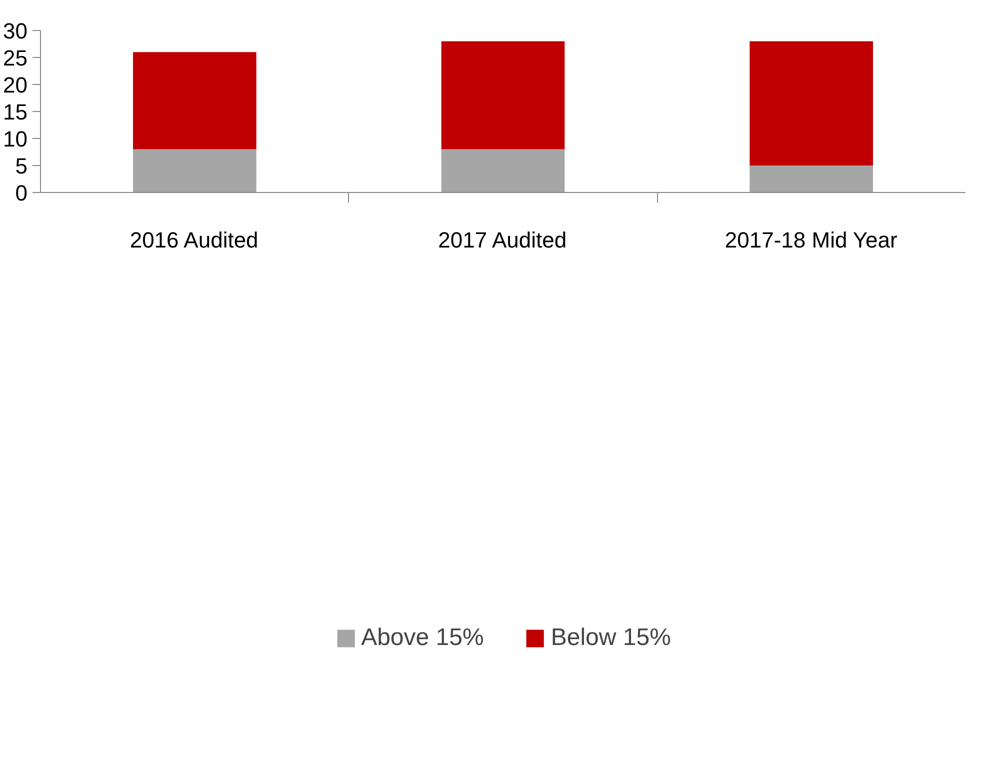  What do you see at coordinates (502, 240) in the screenshot?
I see `x-tick-label: 2017 Audited` at bounding box center [502, 240].